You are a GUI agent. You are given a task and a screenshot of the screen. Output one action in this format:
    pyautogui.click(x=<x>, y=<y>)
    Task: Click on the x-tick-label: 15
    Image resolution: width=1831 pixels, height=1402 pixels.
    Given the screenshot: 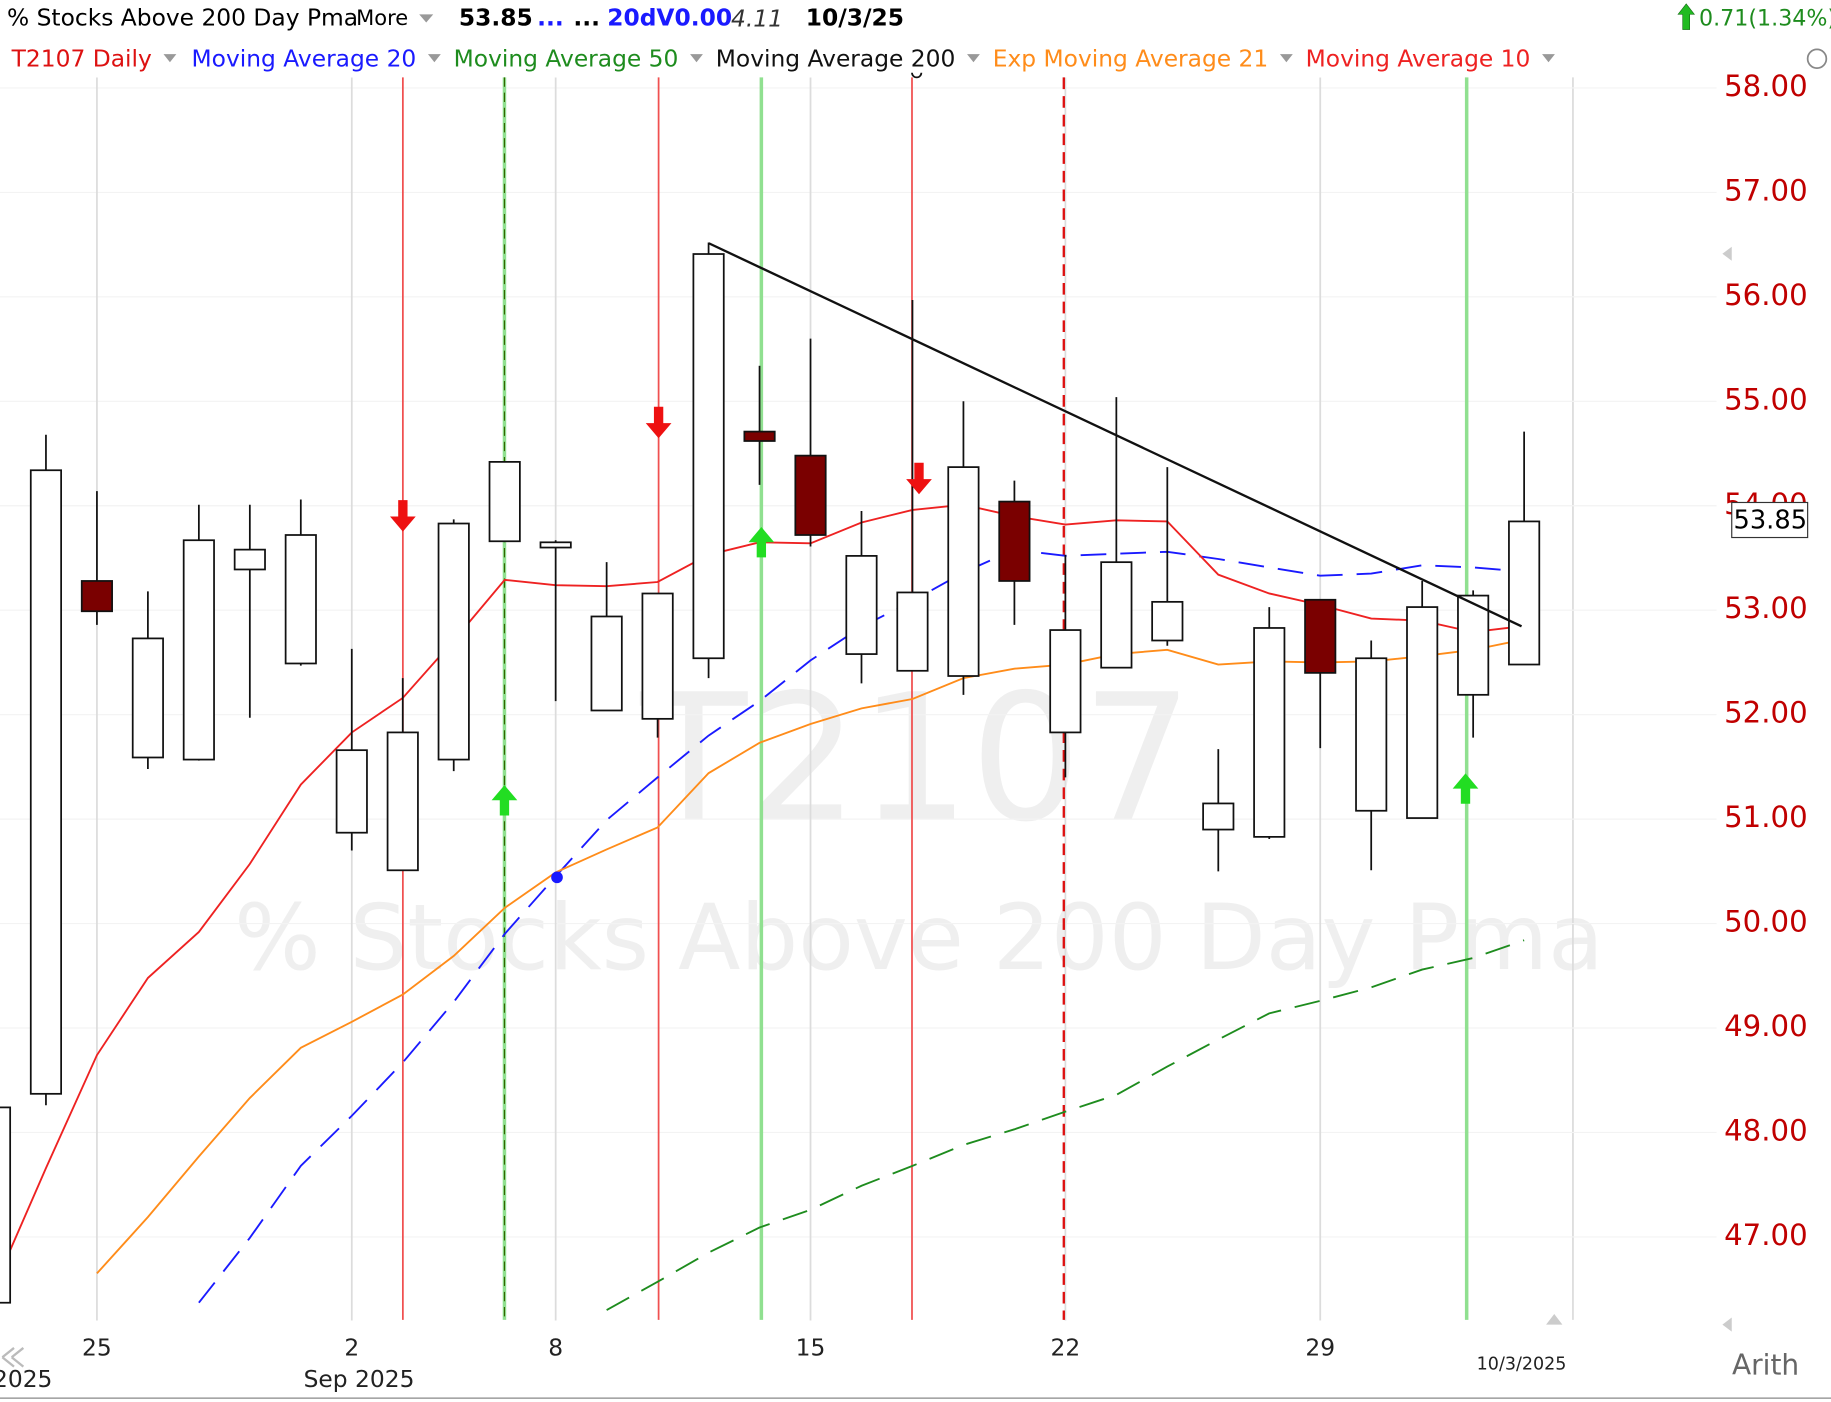 What is the action you would take?
    pyautogui.click(x=811, y=1348)
    